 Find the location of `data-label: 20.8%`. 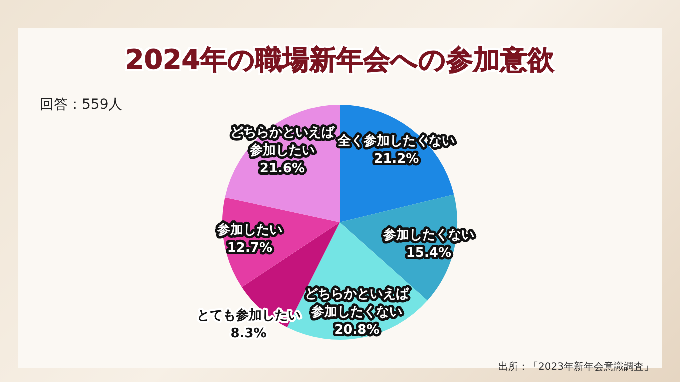

data-label: 20.8% is located at coordinates (357, 330).